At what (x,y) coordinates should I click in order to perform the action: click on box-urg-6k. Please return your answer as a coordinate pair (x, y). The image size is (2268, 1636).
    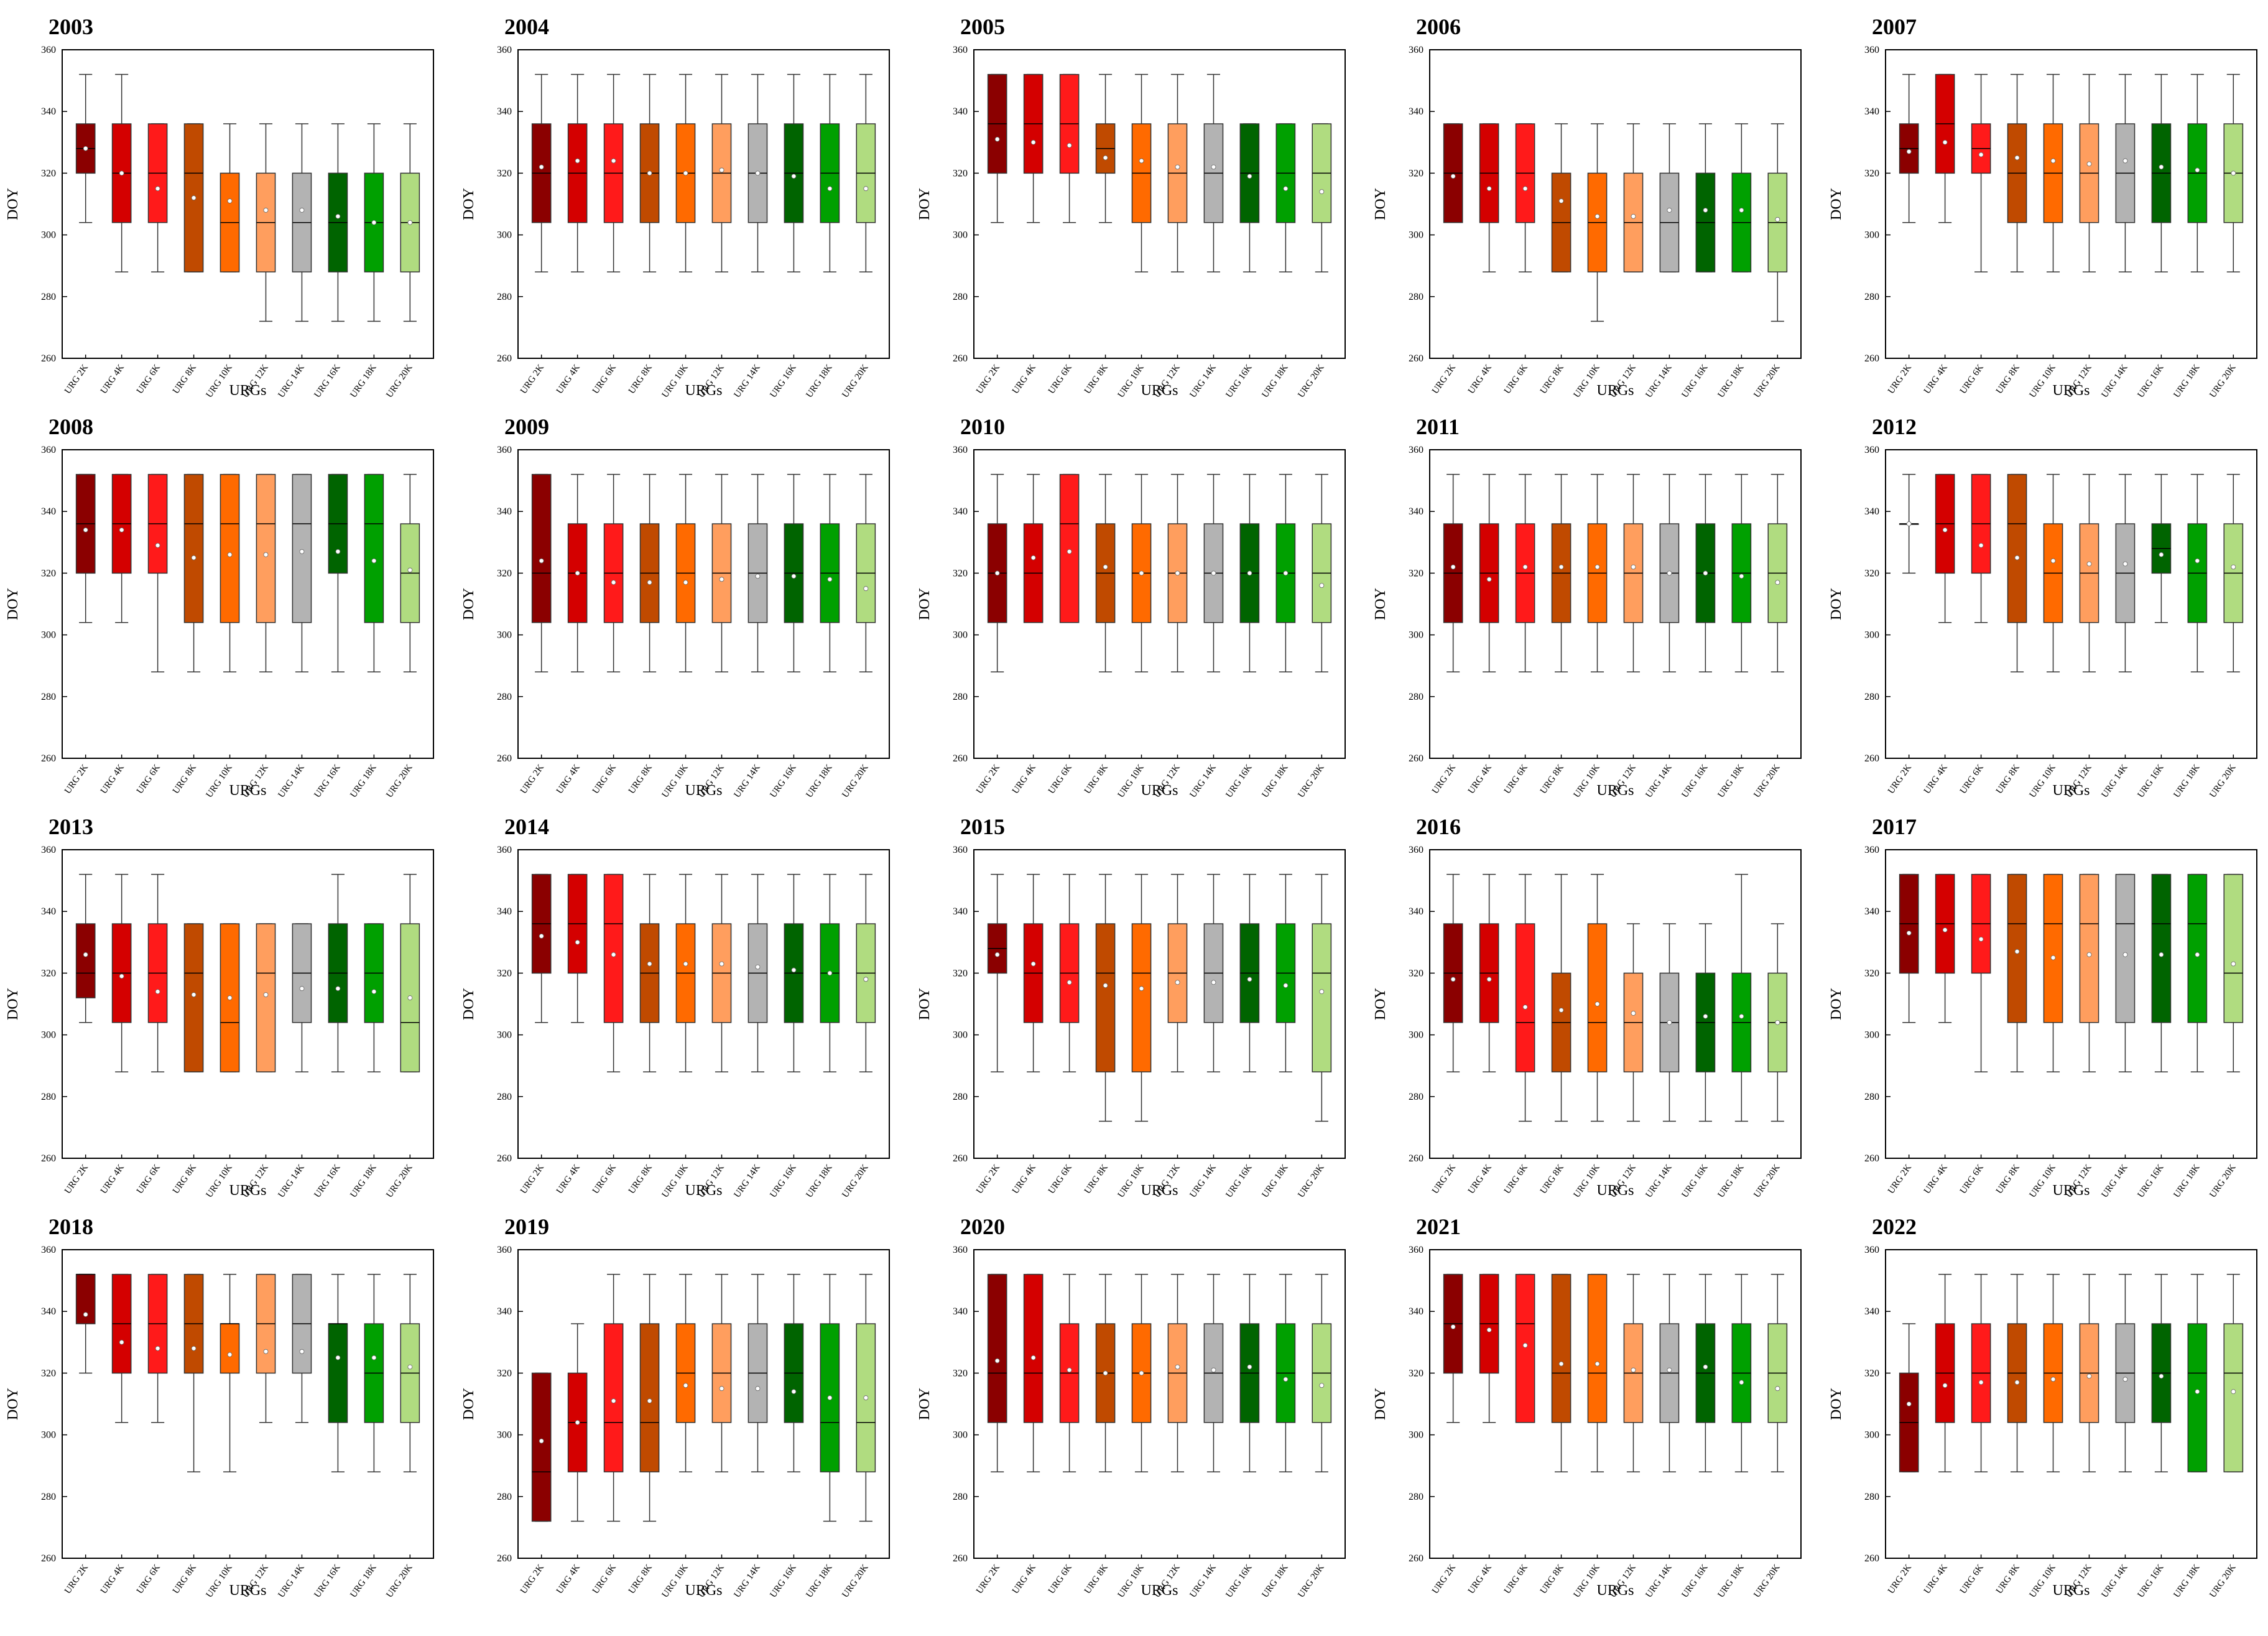
    Looking at the image, I should click on (613, 948).